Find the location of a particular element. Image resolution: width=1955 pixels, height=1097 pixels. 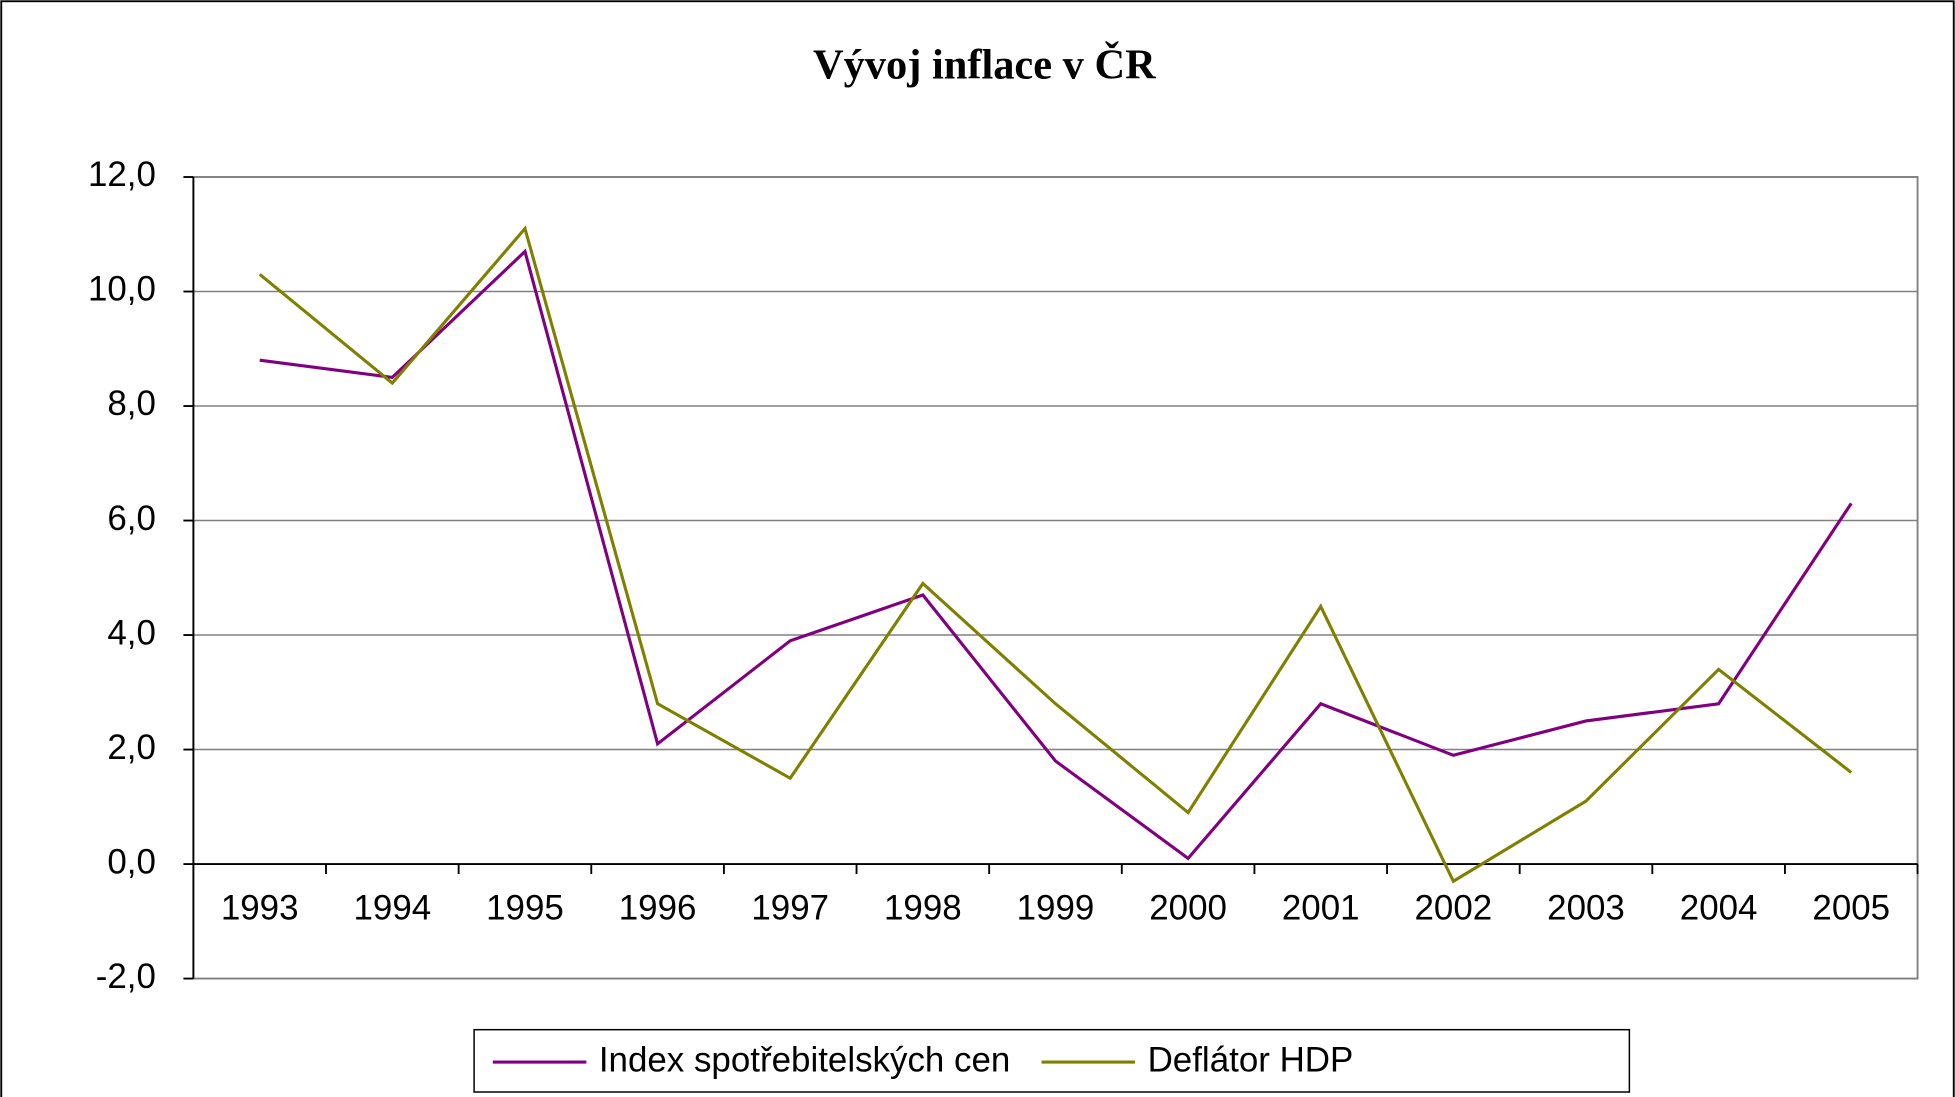

y-tick-label: 12,0 is located at coordinates (122, 174).